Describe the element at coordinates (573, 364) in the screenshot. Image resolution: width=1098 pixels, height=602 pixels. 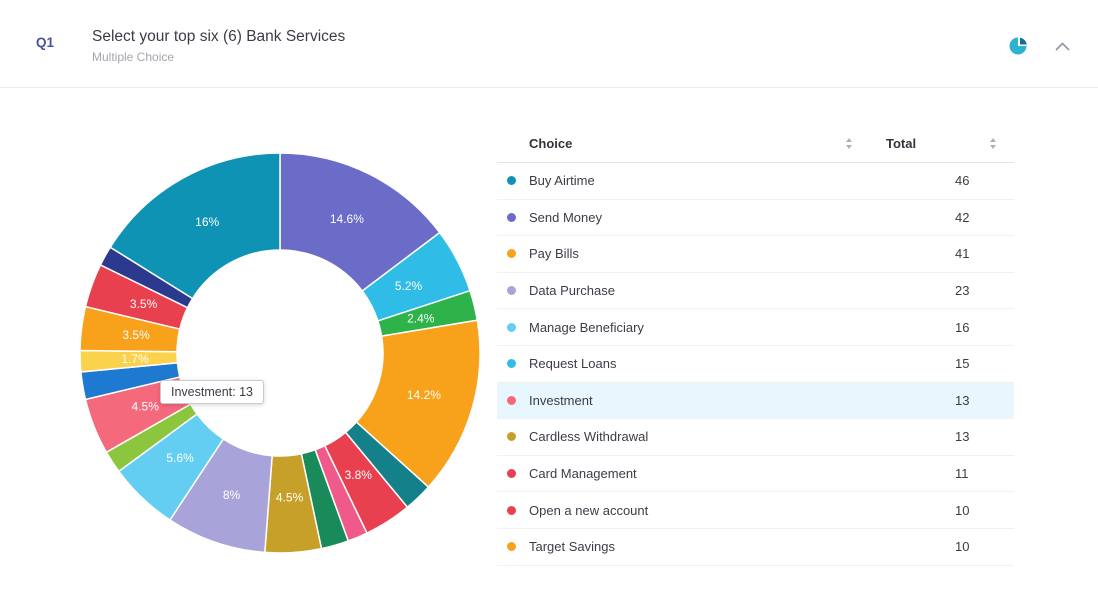
I see `choice-label: Request Loans` at that location.